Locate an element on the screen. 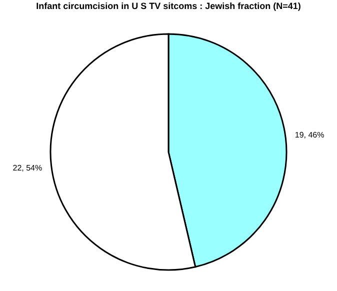 This screenshot has width=337, height=291. chart-title: Infant circumcision in U S TV sitcoms : Jewish fraction (N=41) is located at coordinates (168, 6).